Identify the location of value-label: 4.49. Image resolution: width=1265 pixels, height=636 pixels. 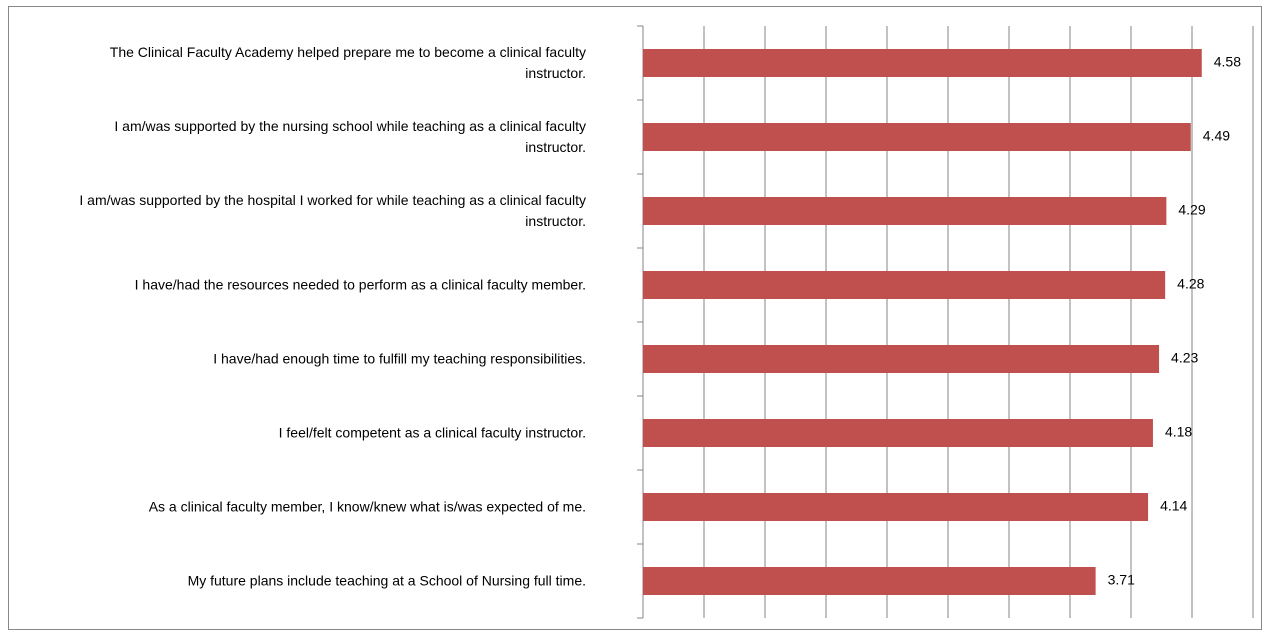
(1216, 136).